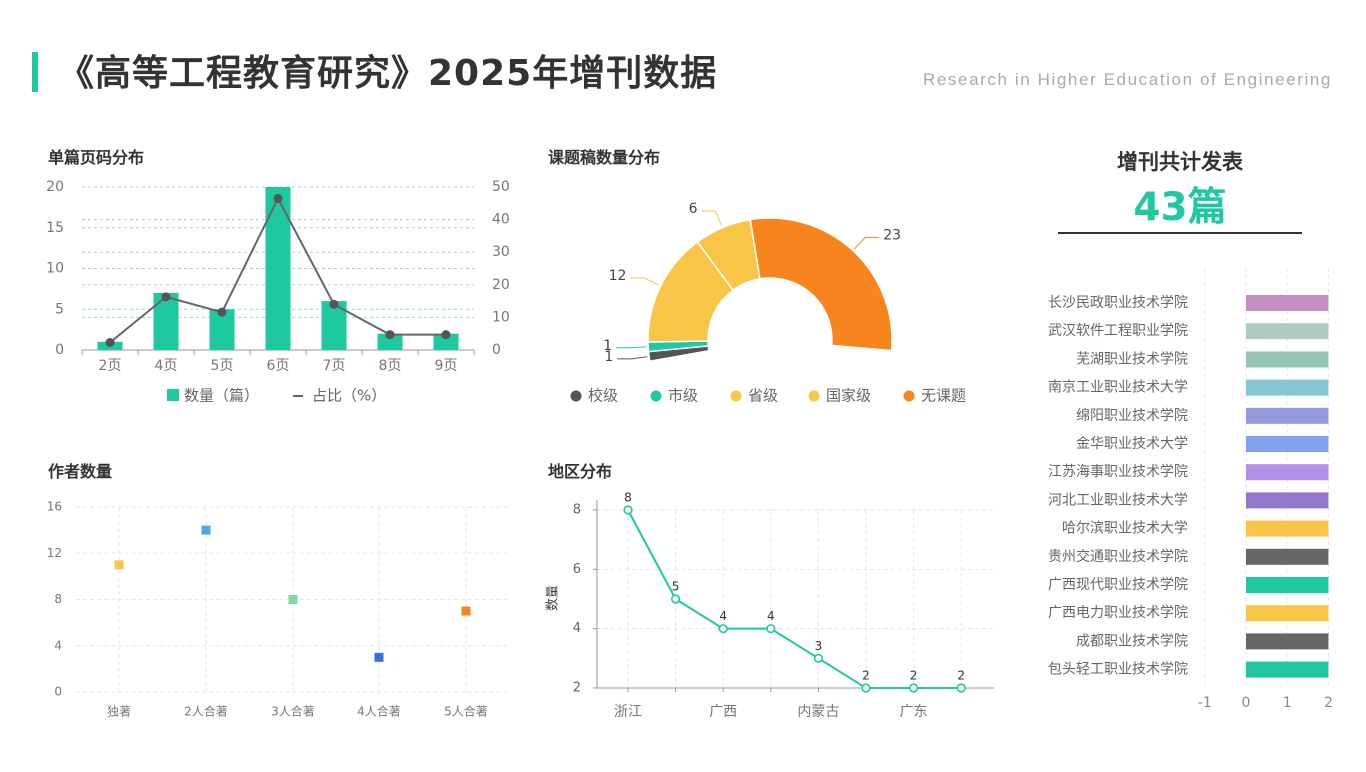 This screenshot has width=1366, height=772. I want to click on bar-label-江苏海事职业技术学院: 江苏海事职业技术学院, so click(1118, 472).